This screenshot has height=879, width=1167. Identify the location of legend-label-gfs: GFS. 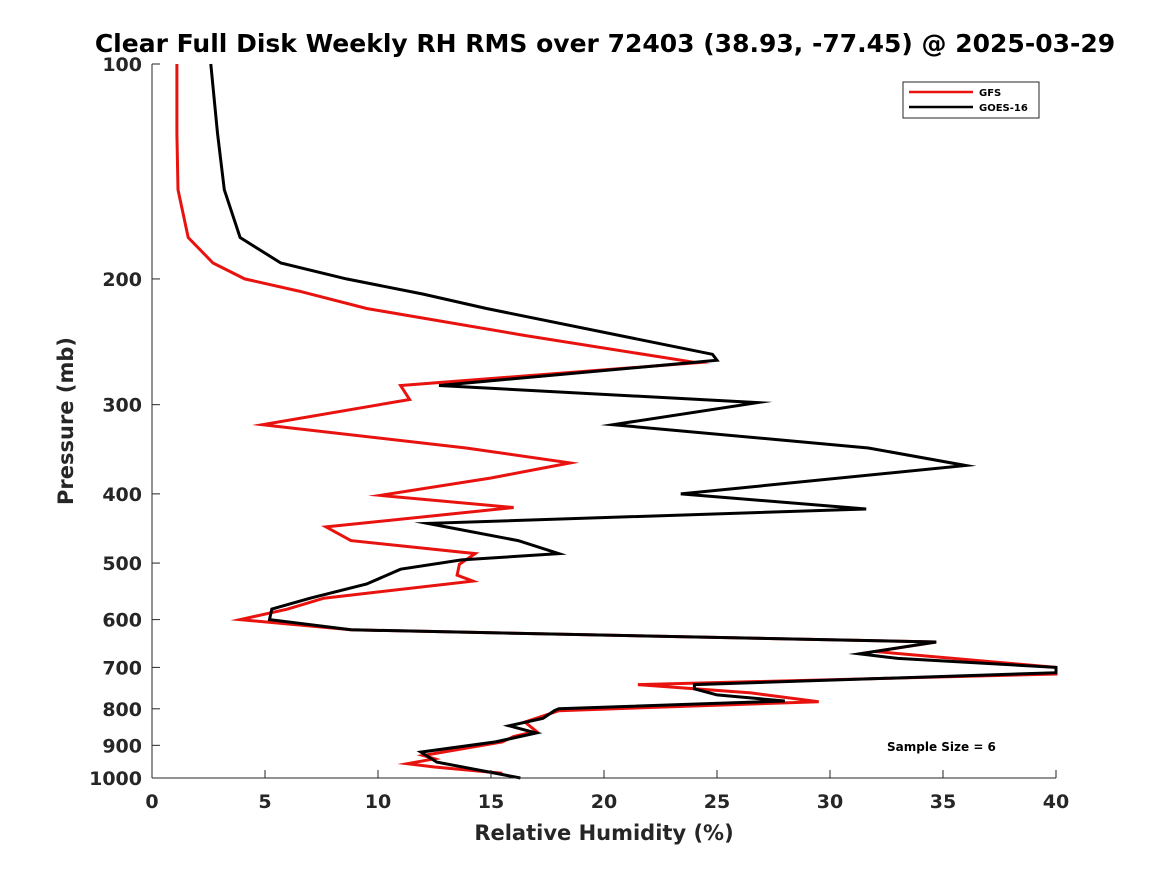
(990, 93).